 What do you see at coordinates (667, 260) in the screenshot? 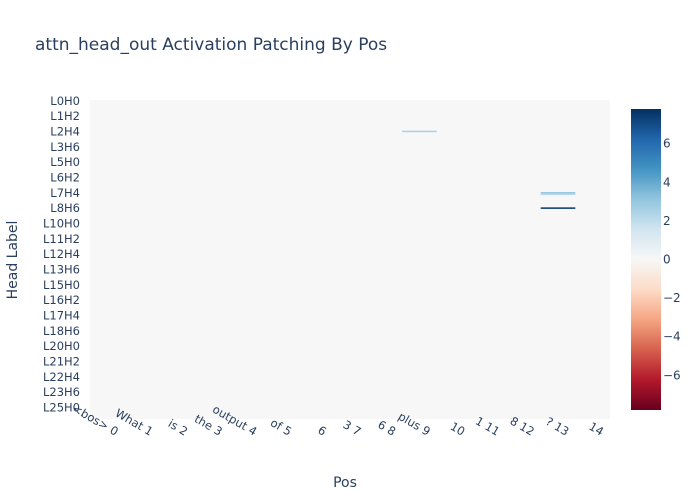
I see `colorbar-tick-label: 0` at bounding box center [667, 260].